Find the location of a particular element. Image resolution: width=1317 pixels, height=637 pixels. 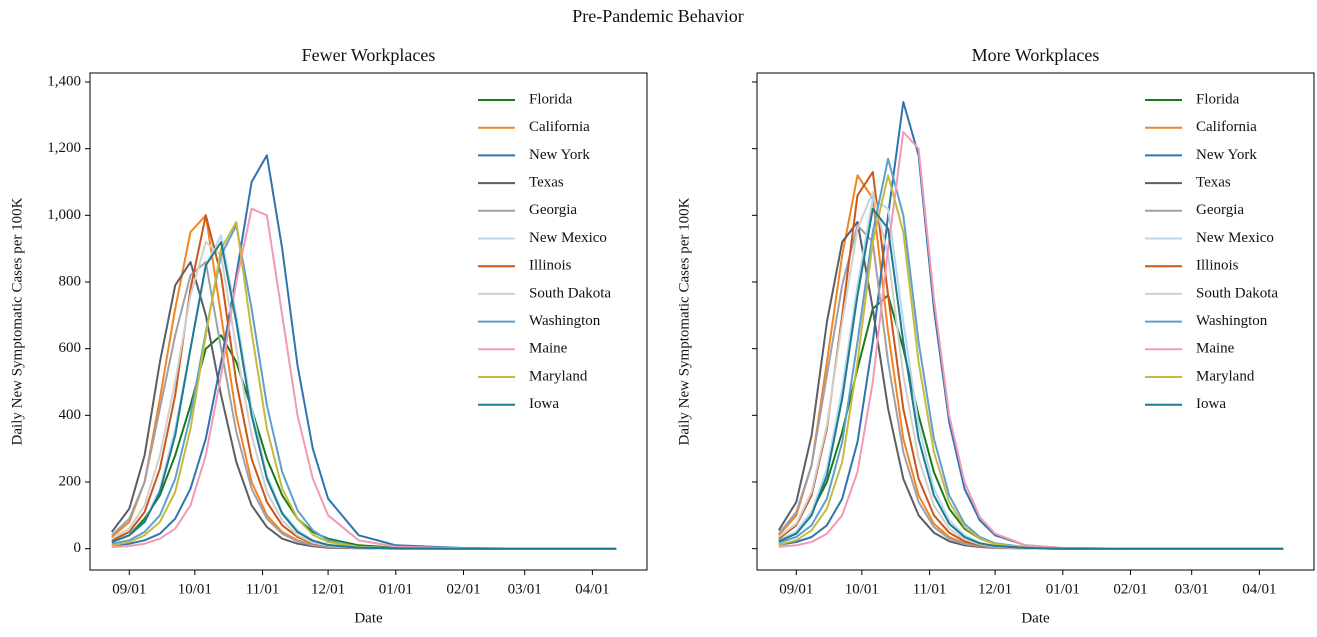

y-tick-label: 200 is located at coordinates (70, 481).